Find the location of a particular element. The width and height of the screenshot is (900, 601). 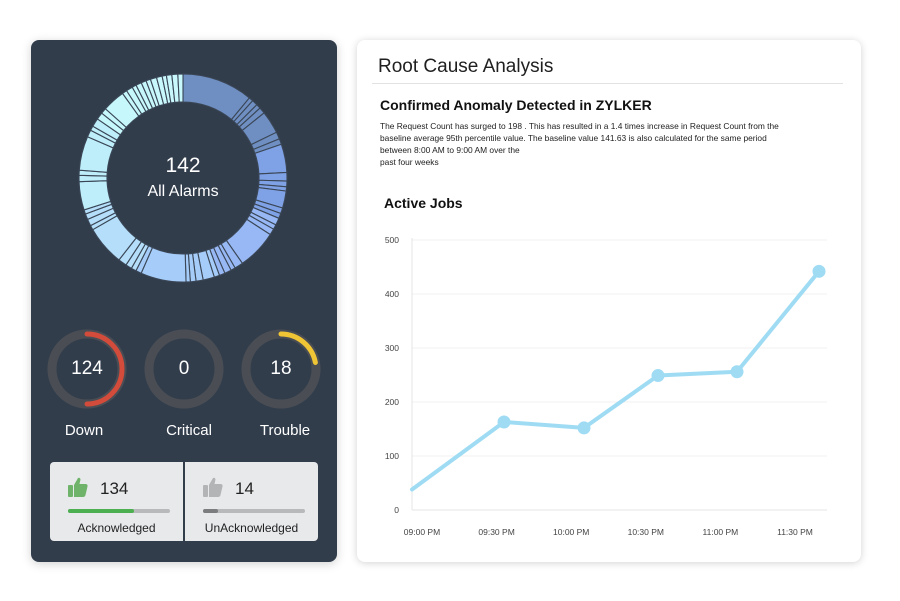

acknowledged-bar is located at coordinates (119, 511).